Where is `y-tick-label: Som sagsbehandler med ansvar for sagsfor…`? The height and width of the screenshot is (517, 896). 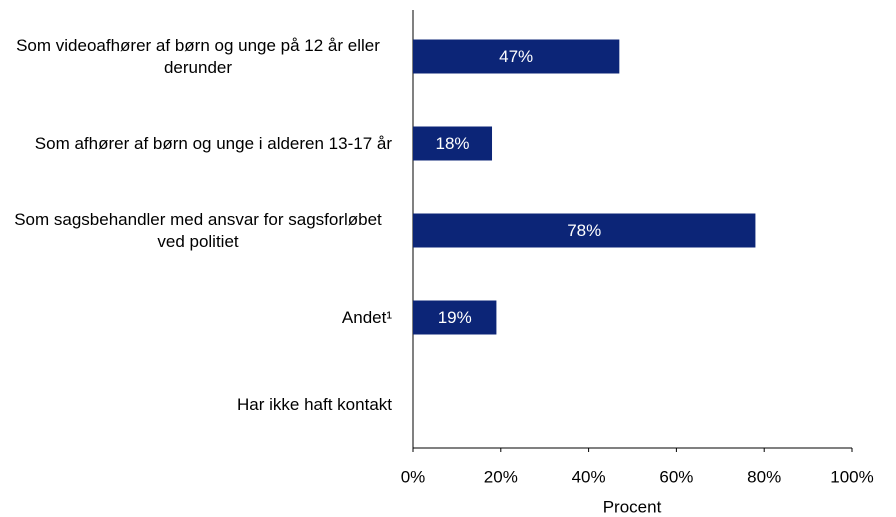
y-tick-label: Som sagsbehandler med ansvar for sagsfor… is located at coordinates (198, 230).